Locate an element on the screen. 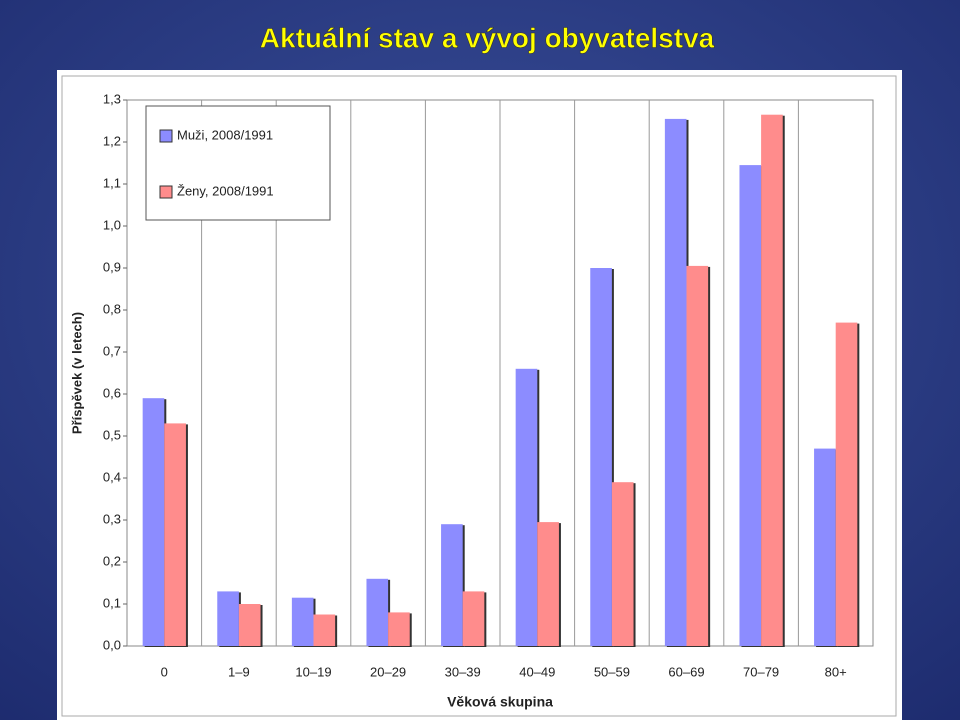 Image resolution: width=960 pixels, height=725 pixels. x-tick-label: 1–9 is located at coordinates (239, 671).